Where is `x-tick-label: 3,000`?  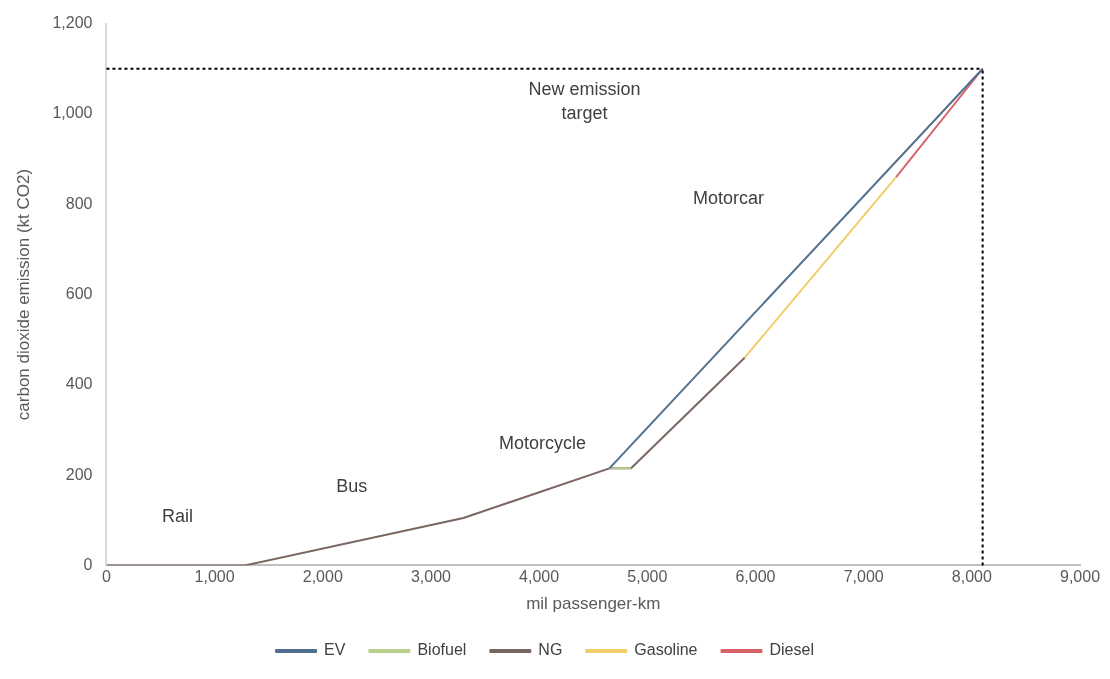
x-tick-label: 3,000 is located at coordinates (431, 577).